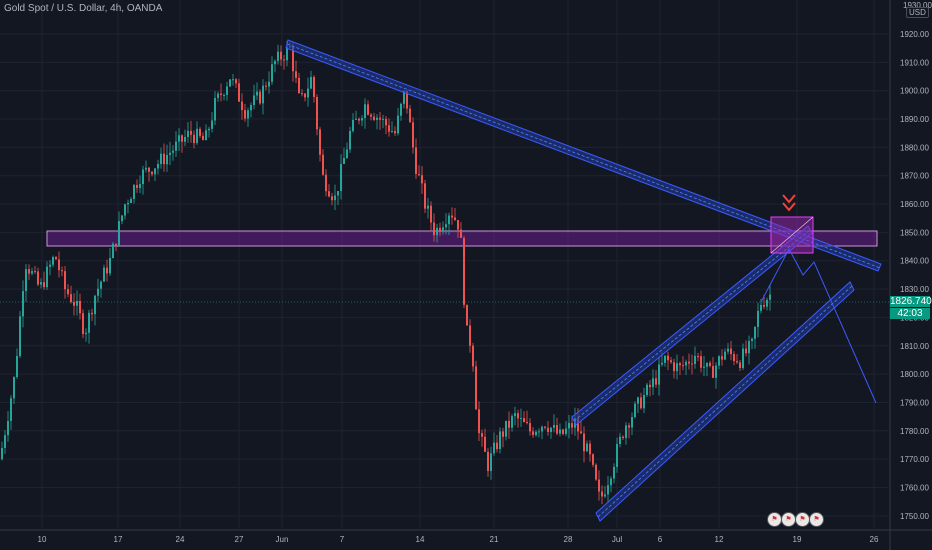 The width and height of the screenshot is (932, 550). I want to click on x-tick-label: 6, so click(660, 539).